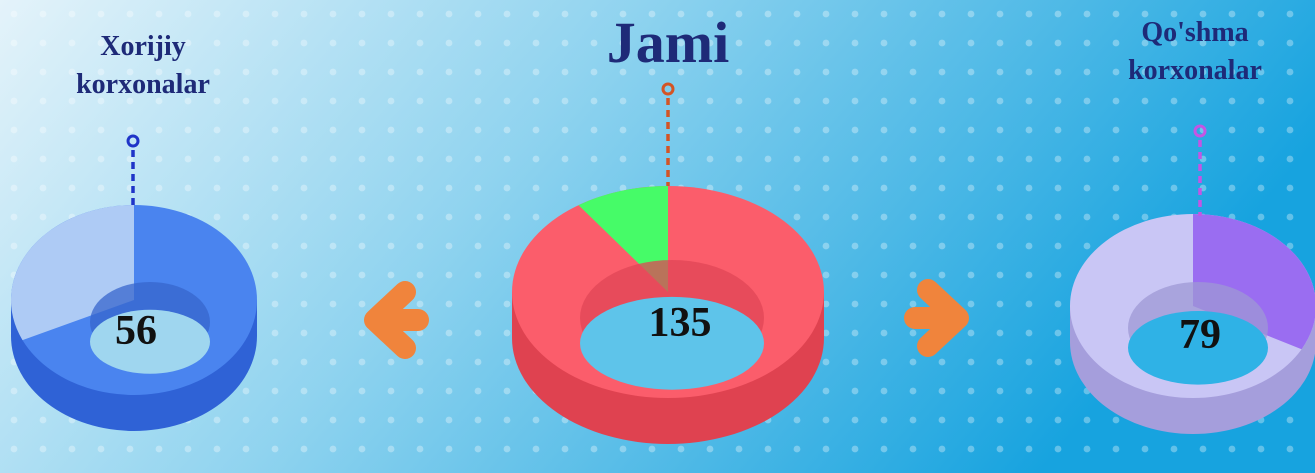  I want to click on value: 135, so click(680, 323).